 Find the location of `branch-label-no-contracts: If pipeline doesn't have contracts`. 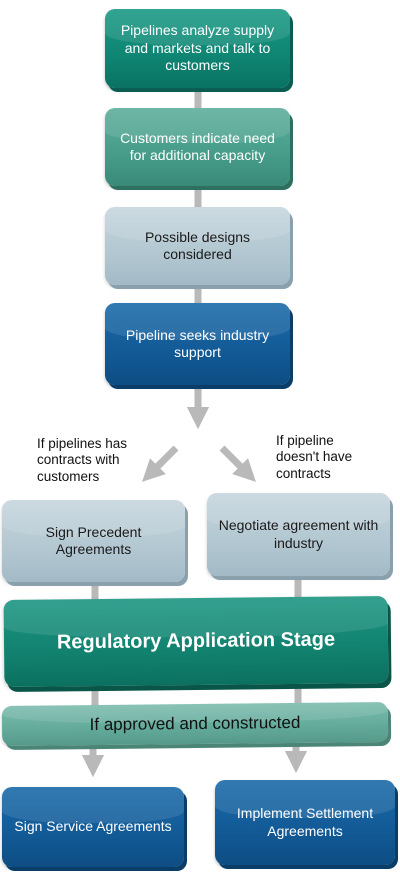

branch-label-no-contracts: If pipeline doesn't have contracts is located at coordinates (314, 457).